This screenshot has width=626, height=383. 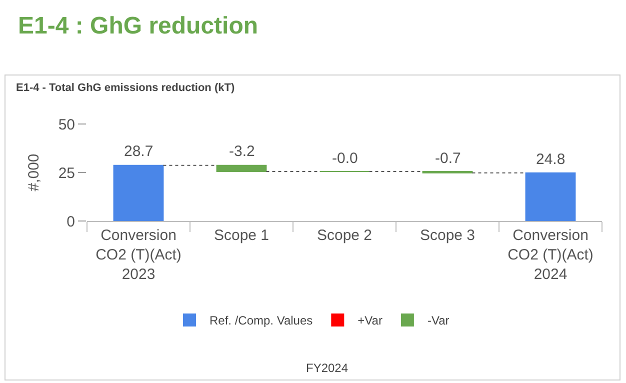 I want to click on y-tick-label: 50, so click(x=66, y=125).